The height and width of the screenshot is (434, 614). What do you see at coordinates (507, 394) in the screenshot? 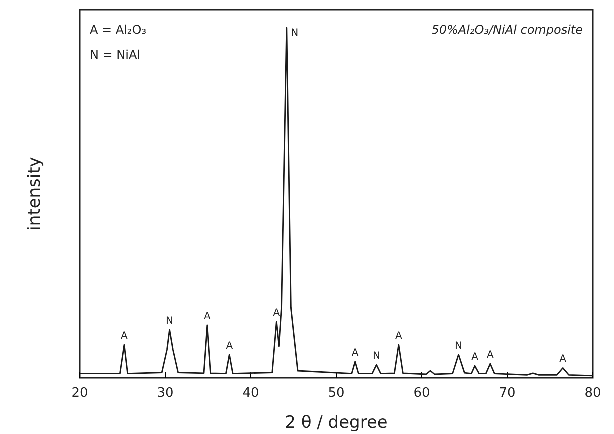
I see `x-tick-label: 70` at bounding box center [507, 394].